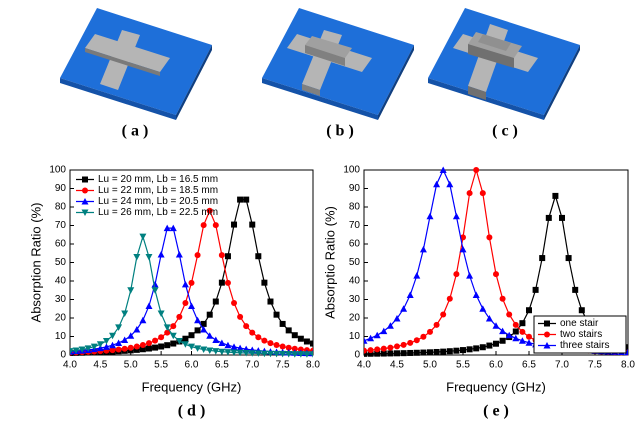  Describe the element at coordinates (192, 365) in the screenshot. I see `x-tick-label: 6.0` at that location.